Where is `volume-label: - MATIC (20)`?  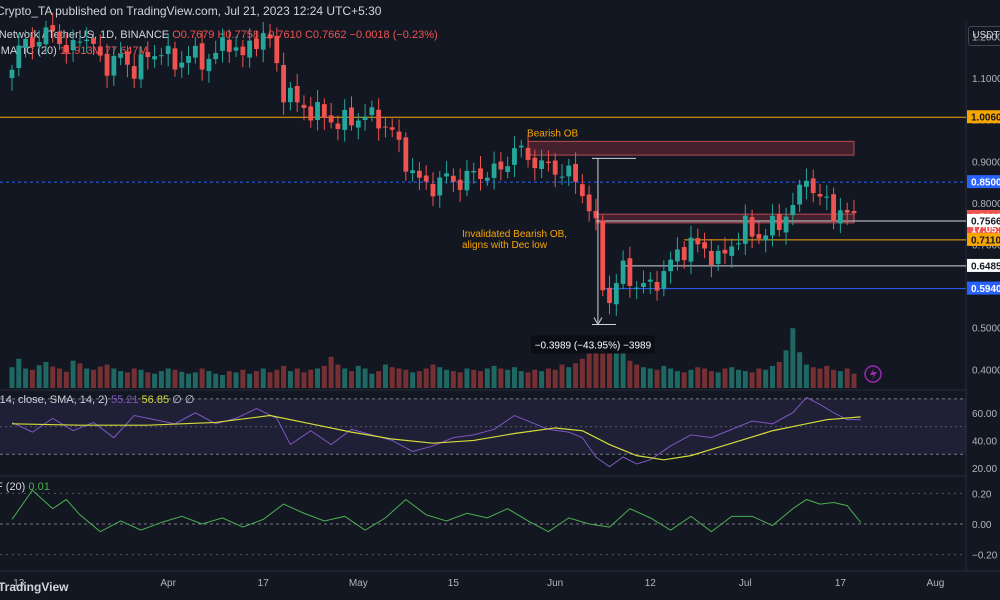 volume-label: - MATIC (20) is located at coordinates (28, 51).